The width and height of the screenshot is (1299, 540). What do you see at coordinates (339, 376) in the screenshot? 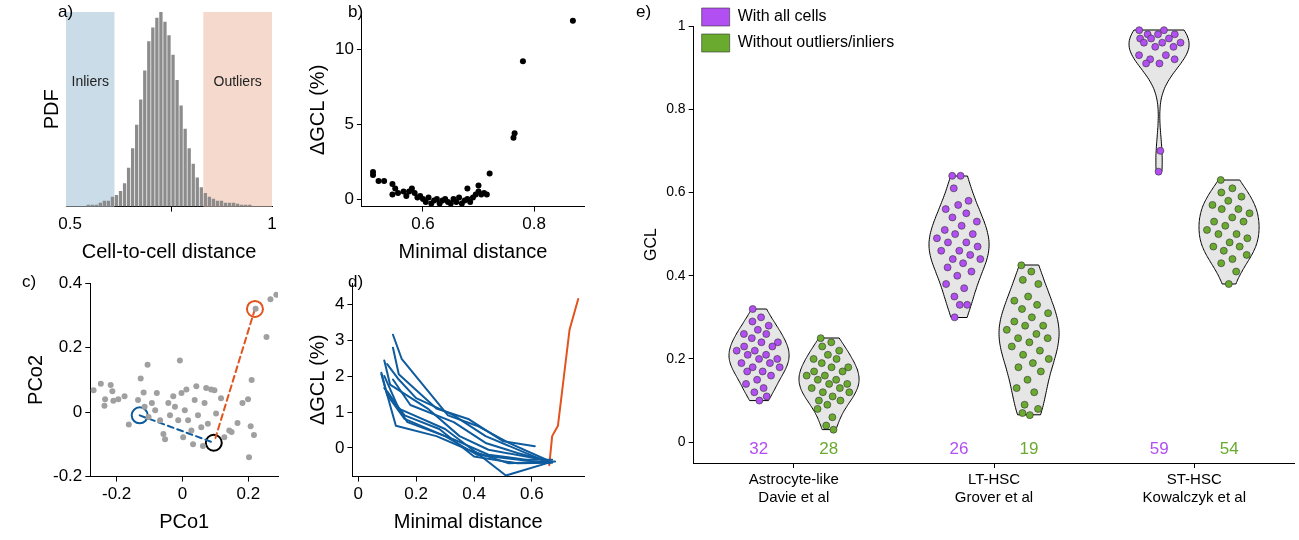
I see `y-tick-label: 2` at bounding box center [339, 376].